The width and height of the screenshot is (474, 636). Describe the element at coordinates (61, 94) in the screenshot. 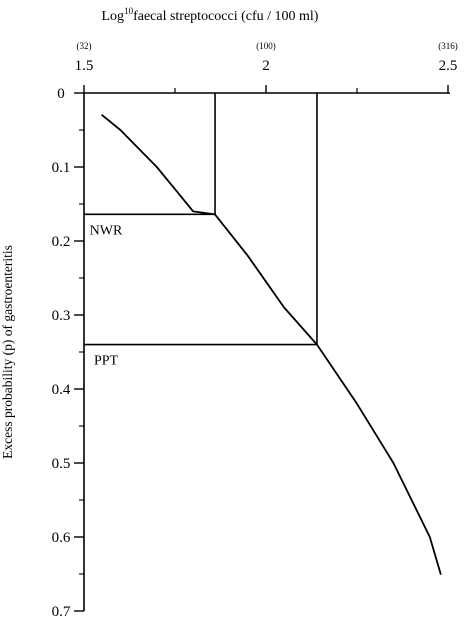

I see `y-tick-label: 0` at that location.